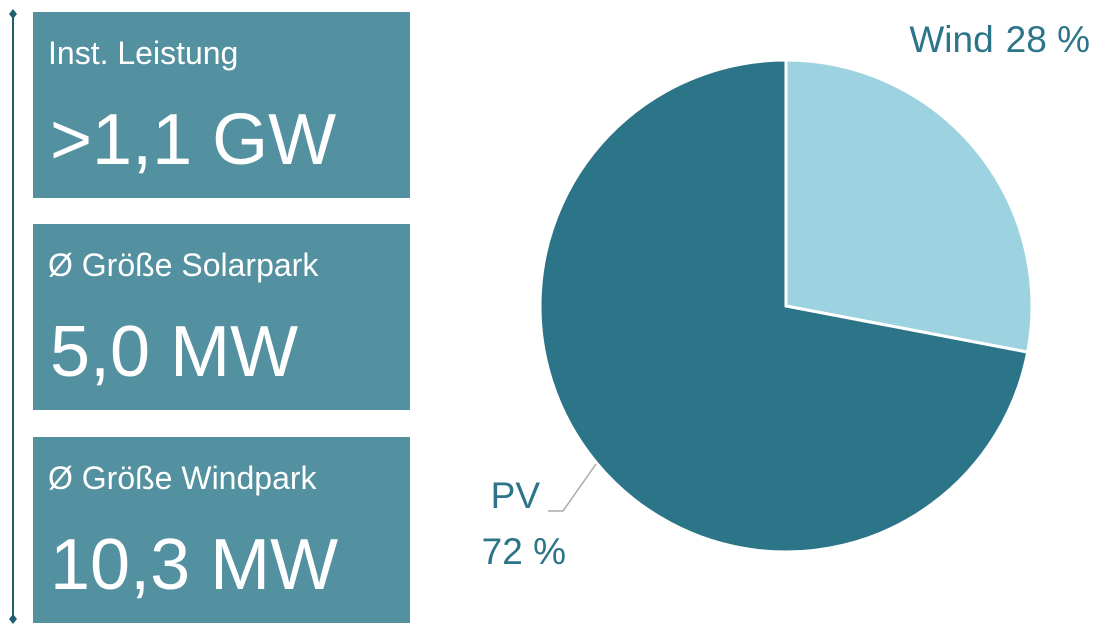 The image size is (1099, 624). What do you see at coordinates (516, 495) in the screenshot?
I see `category-label: PV` at bounding box center [516, 495].